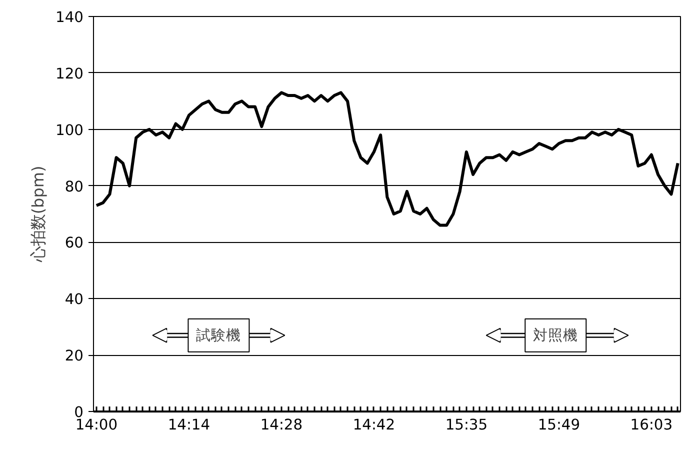 This screenshot has width=686, height=454. I want to click on y-tick-label: 20, so click(74, 356).